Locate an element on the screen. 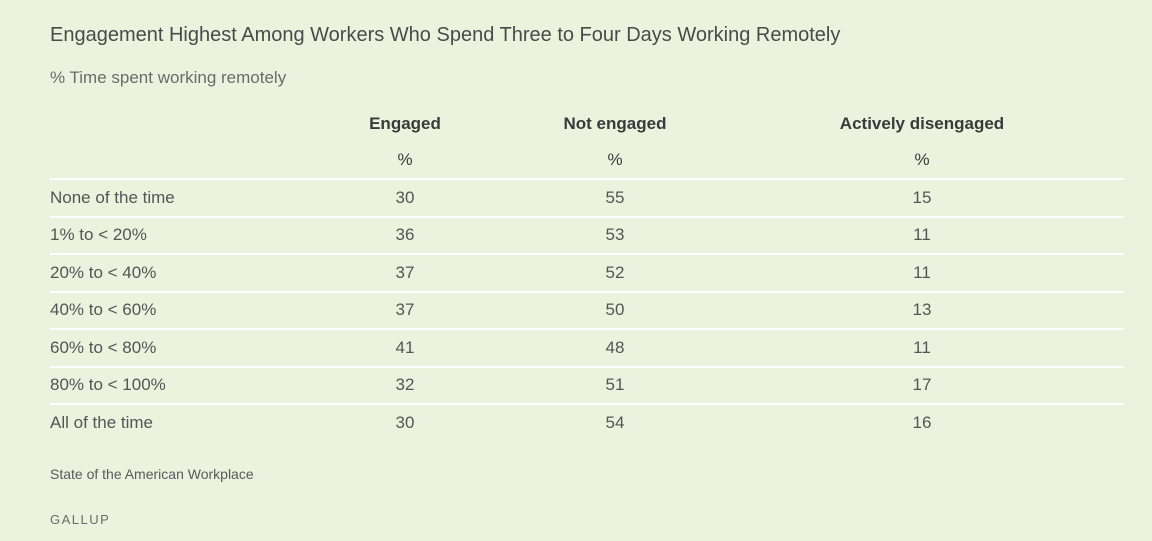 The height and width of the screenshot is (541, 1152). not-engaged-value: 48 is located at coordinates (615, 347).